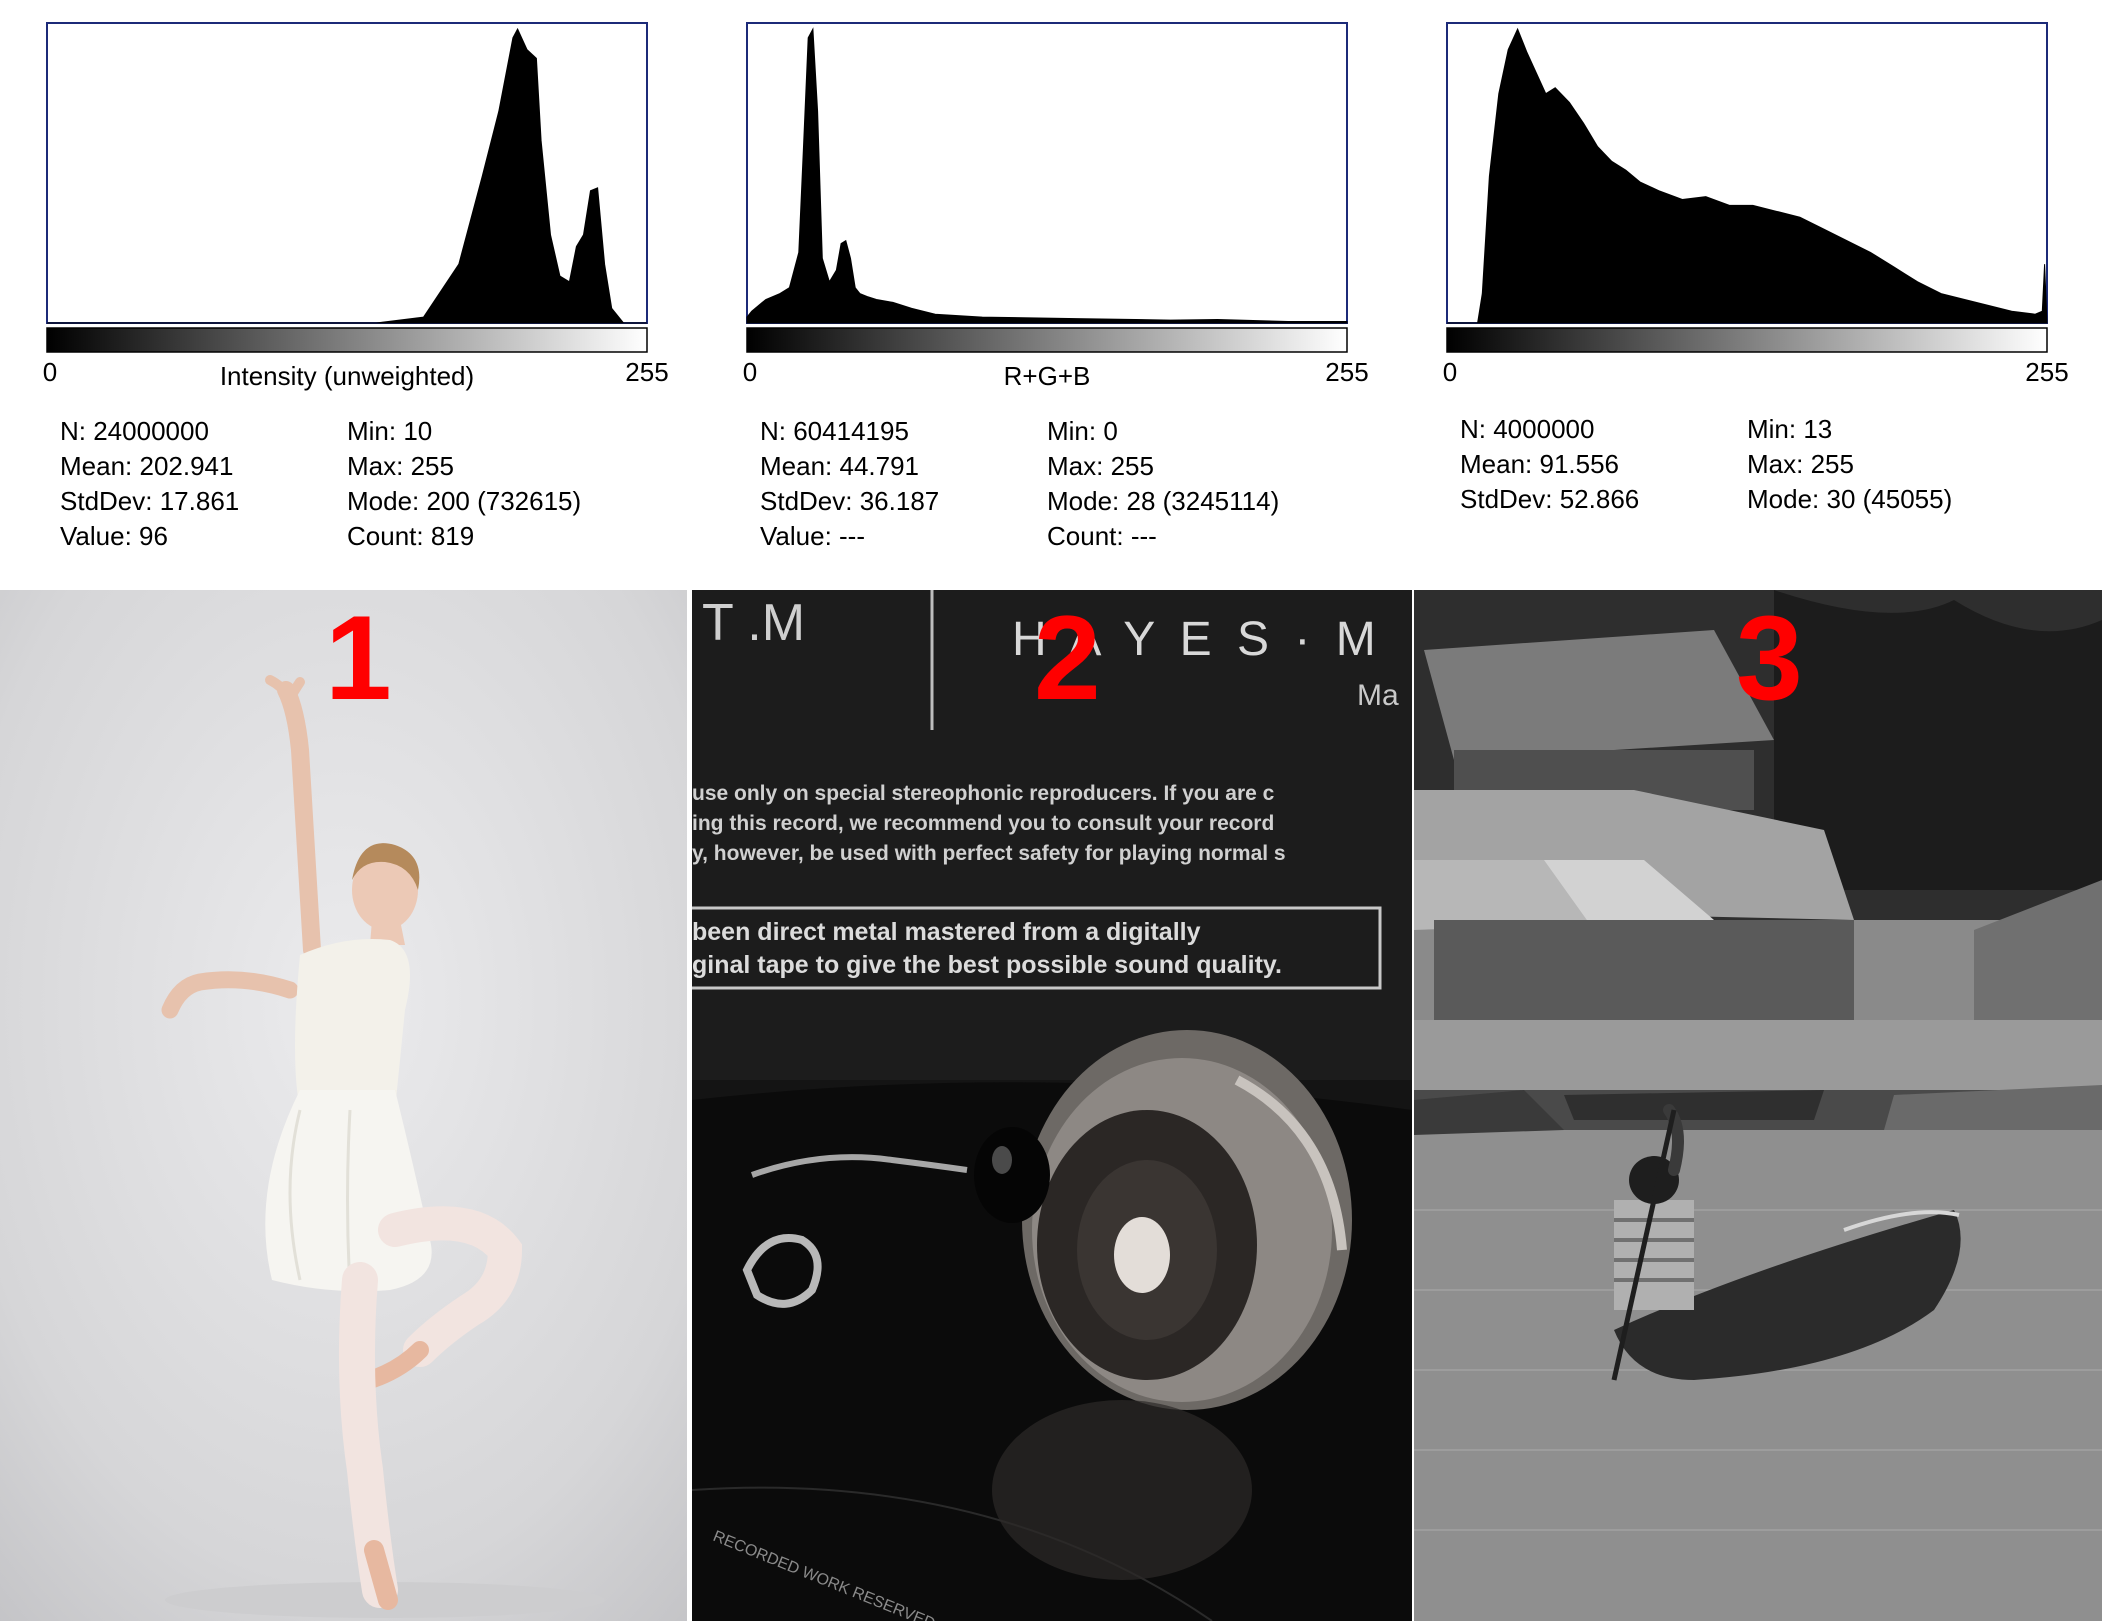  Describe the element at coordinates (1082, 431) in the screenshot. I see `stat-min: Min: 0` at that location.